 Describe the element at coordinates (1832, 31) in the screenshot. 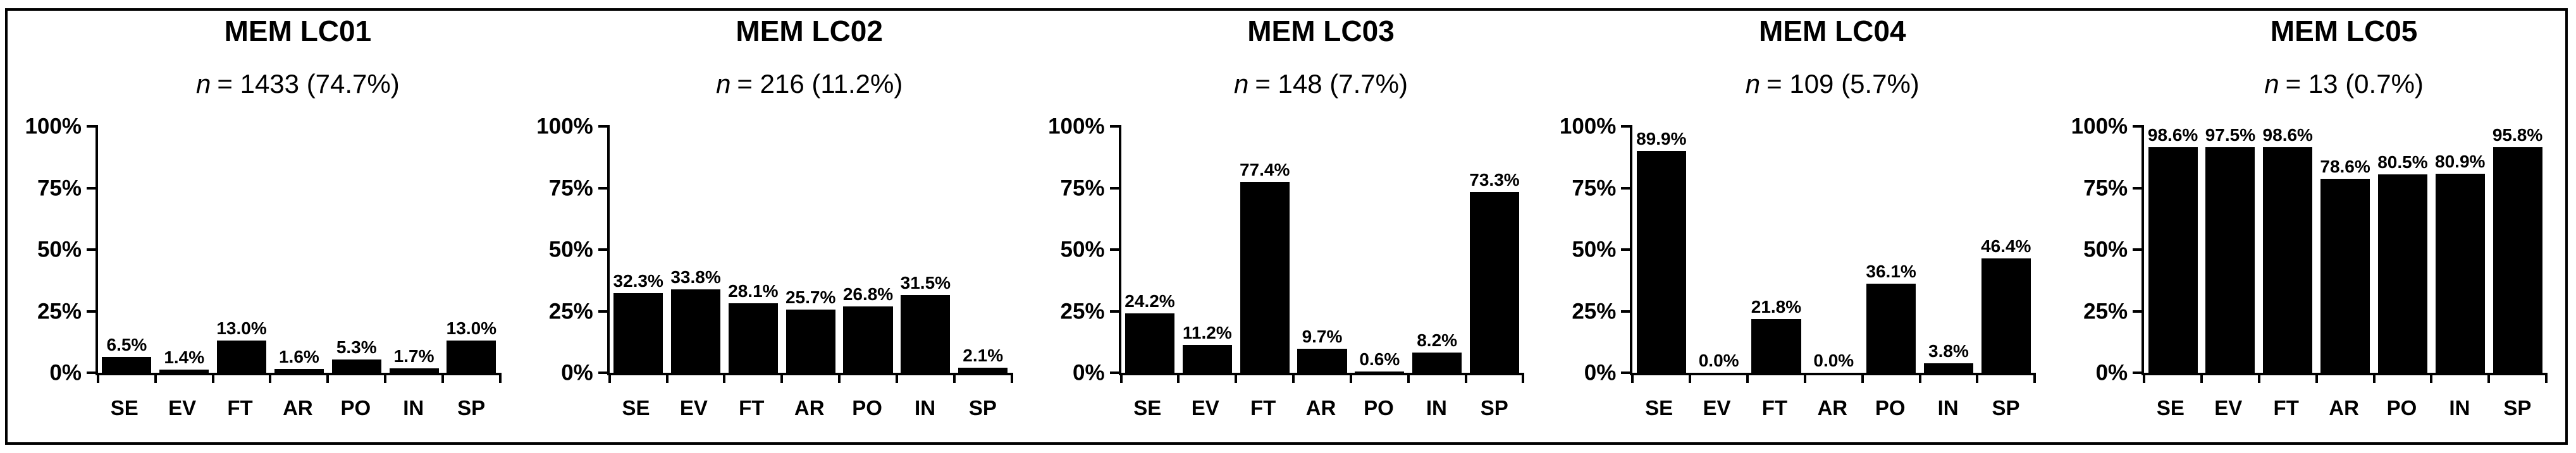

I see `chart-title: MEM LC04` at that location.